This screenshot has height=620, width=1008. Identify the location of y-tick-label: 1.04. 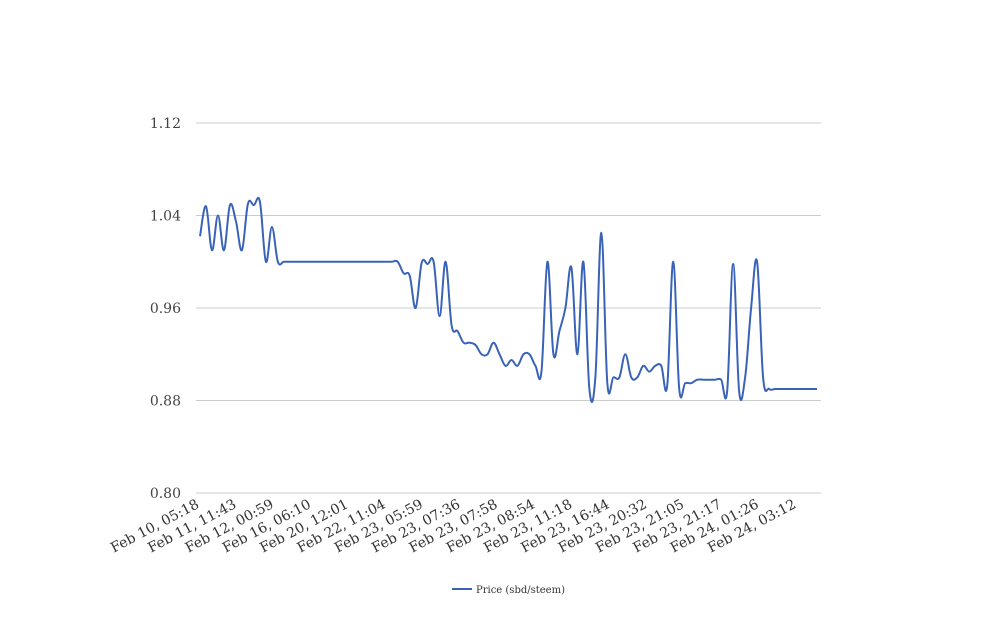
(165, 217).